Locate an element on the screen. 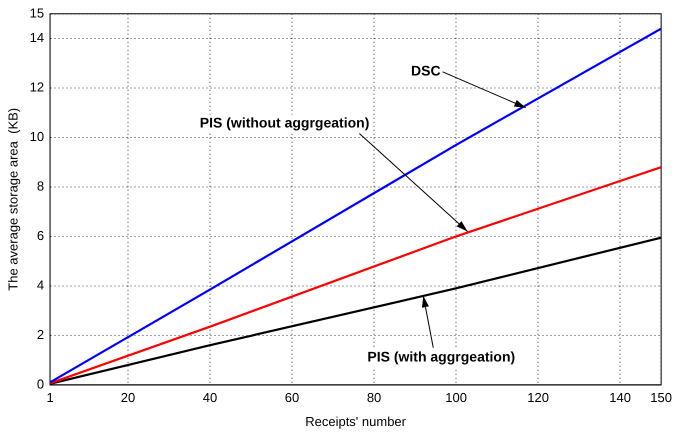  annotation: PIS (without aggrgeation) is located at coordinates (285, 122).